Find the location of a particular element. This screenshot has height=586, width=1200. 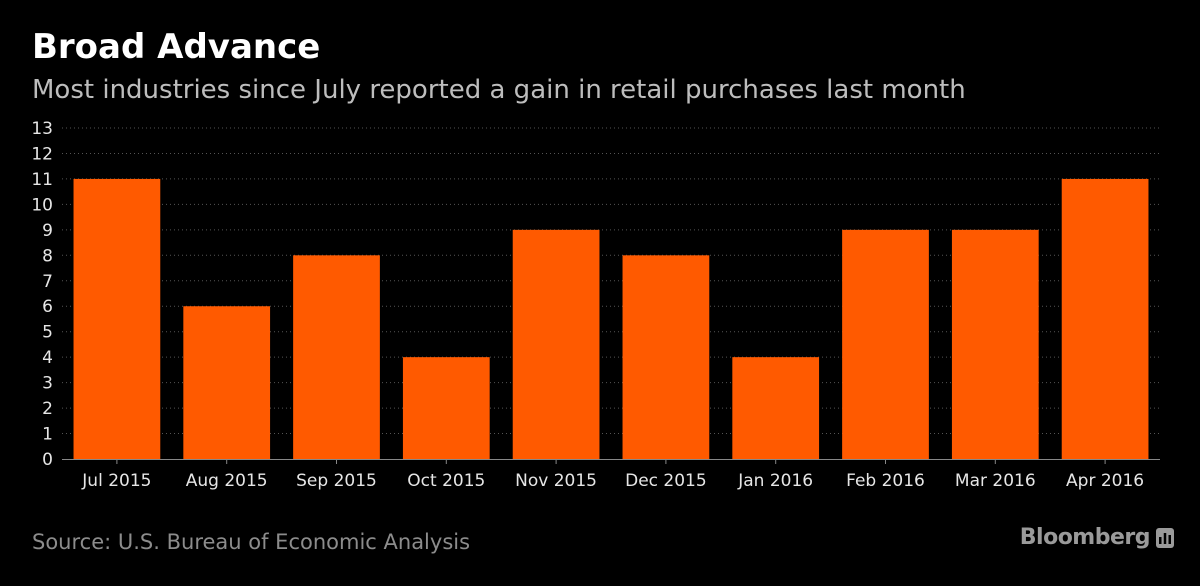

y-tick-label: 0 is located at coordinates (47, 460).